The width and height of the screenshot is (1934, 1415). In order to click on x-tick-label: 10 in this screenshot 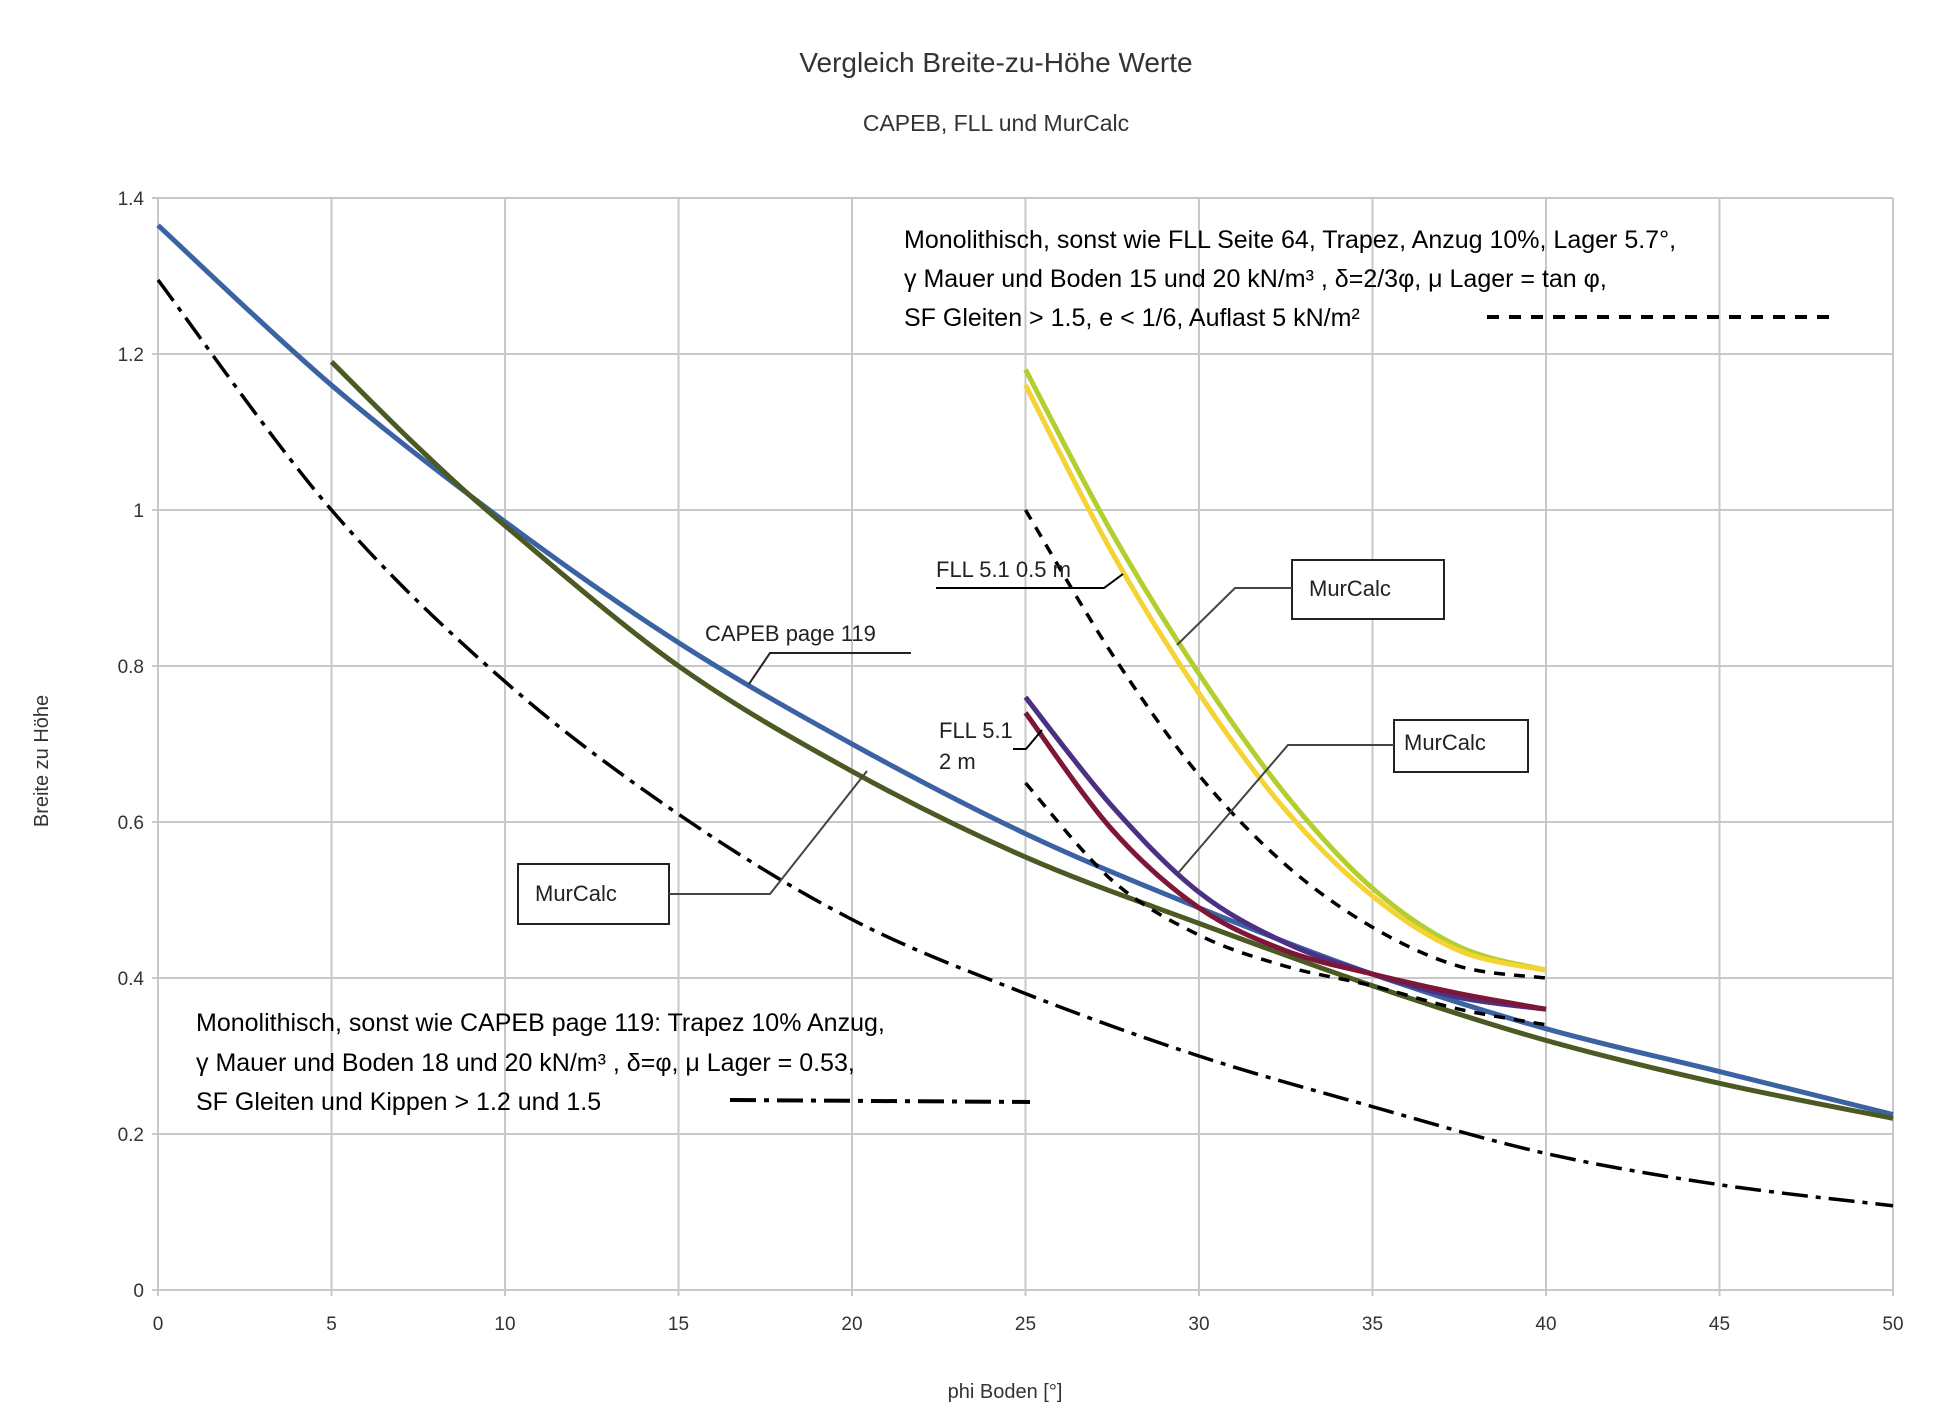, I will do `click(504, 1324)`.